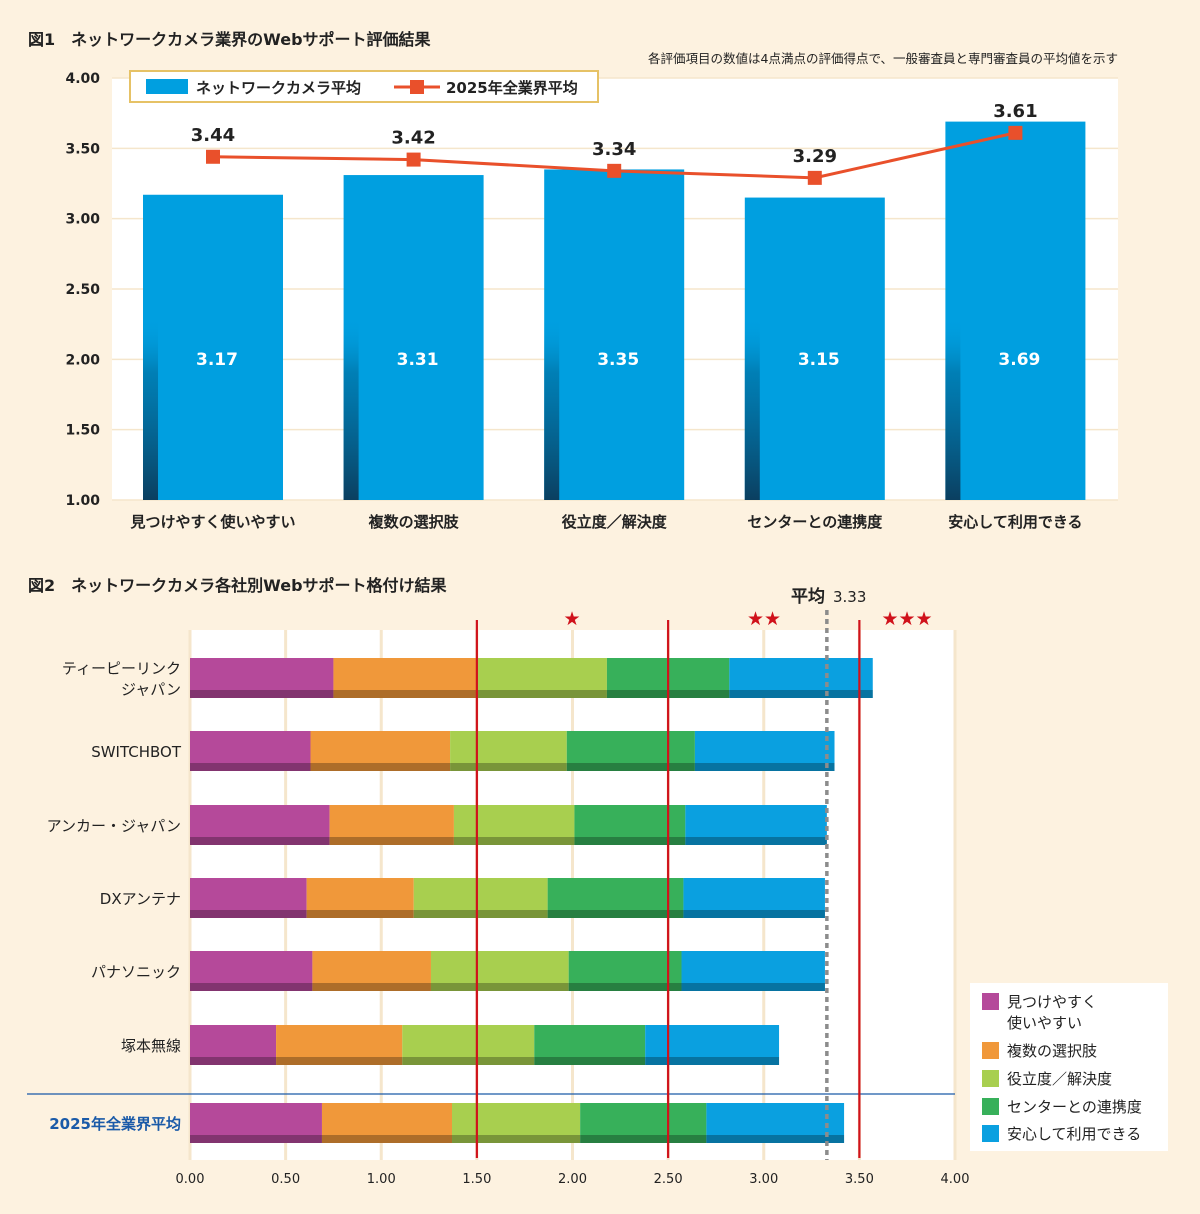  Describe the element at coordinates (151, 1046) in the screenshot. I see `chart2-row-label: 塚本無線` at that location.